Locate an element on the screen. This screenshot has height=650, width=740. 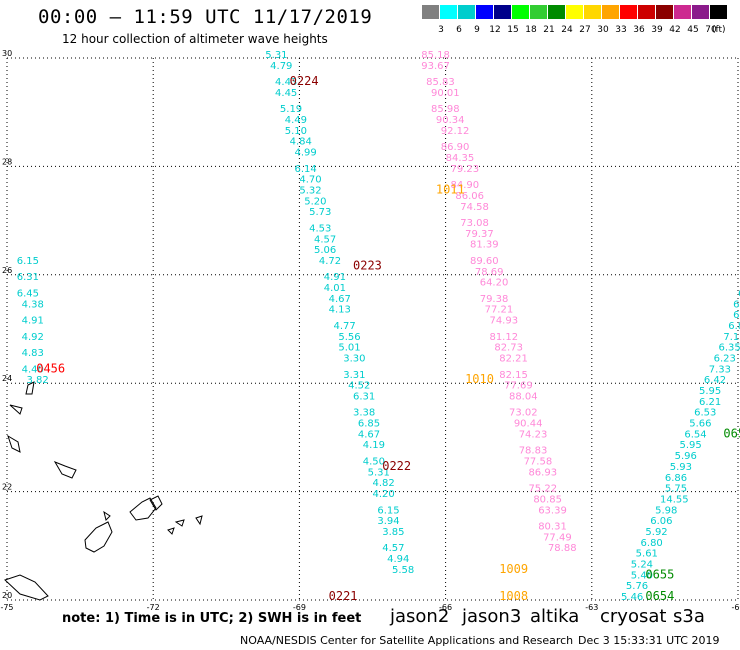
wave-height-value: 6.85 is located at coordinates (369, 424).